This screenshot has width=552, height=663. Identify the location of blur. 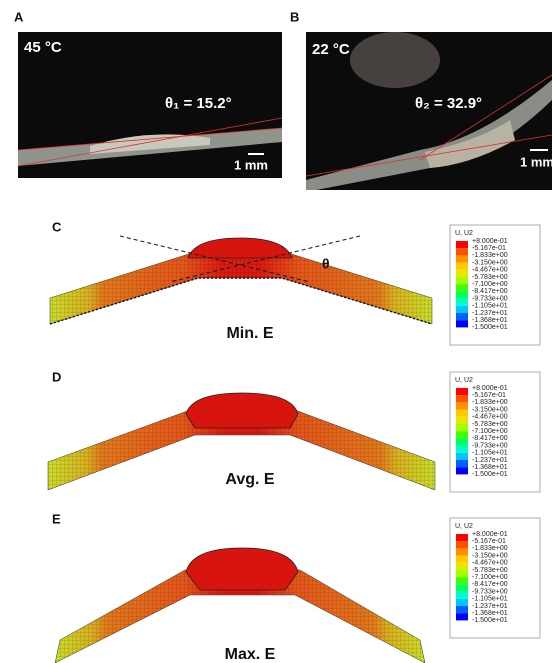
(395, 60).